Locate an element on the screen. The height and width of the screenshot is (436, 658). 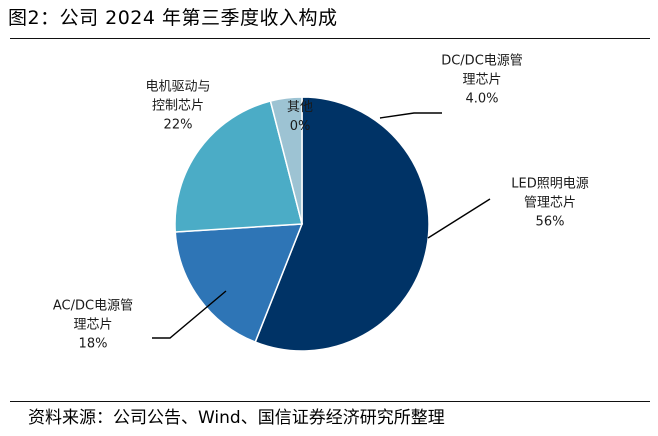
bottom-divider is located at coordinates (330, 401).